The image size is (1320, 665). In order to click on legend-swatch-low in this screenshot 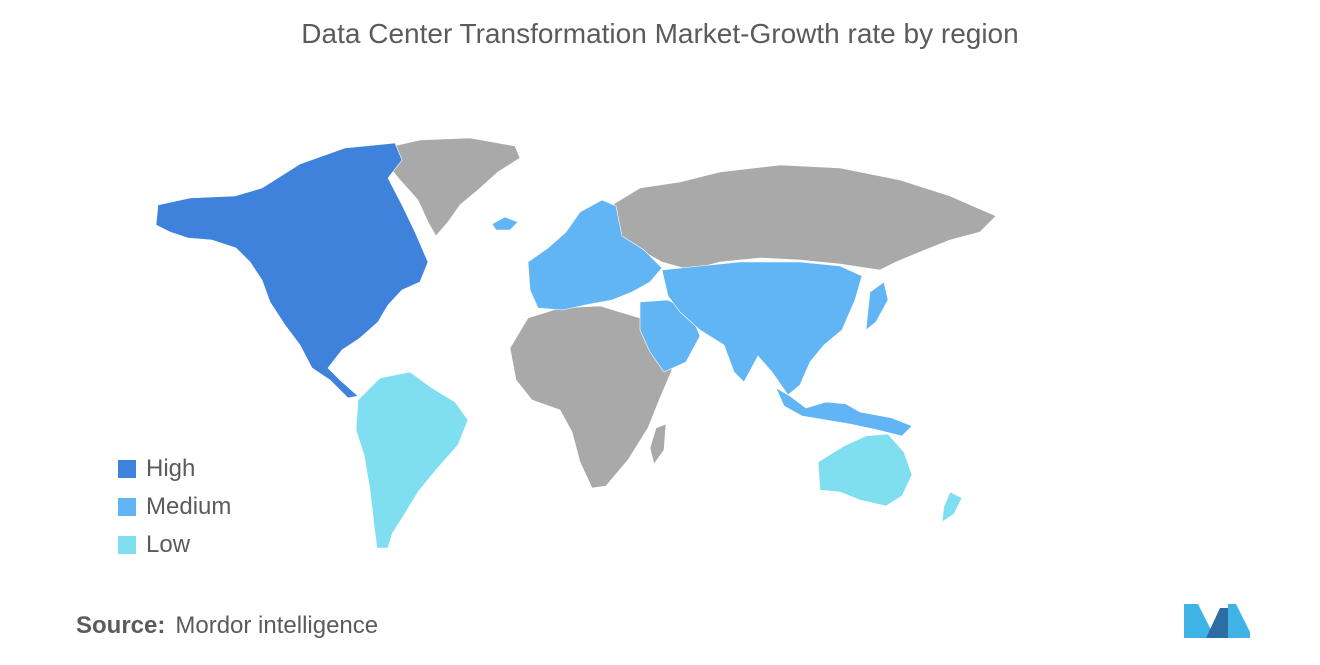, I will do `click(127, 545)`.